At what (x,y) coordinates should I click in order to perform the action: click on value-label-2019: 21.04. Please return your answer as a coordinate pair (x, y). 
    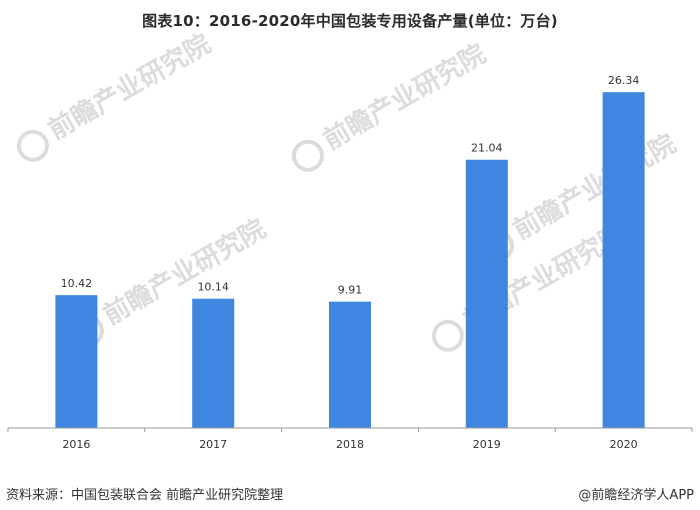
    Looking at the image, I should click on (487, 148).